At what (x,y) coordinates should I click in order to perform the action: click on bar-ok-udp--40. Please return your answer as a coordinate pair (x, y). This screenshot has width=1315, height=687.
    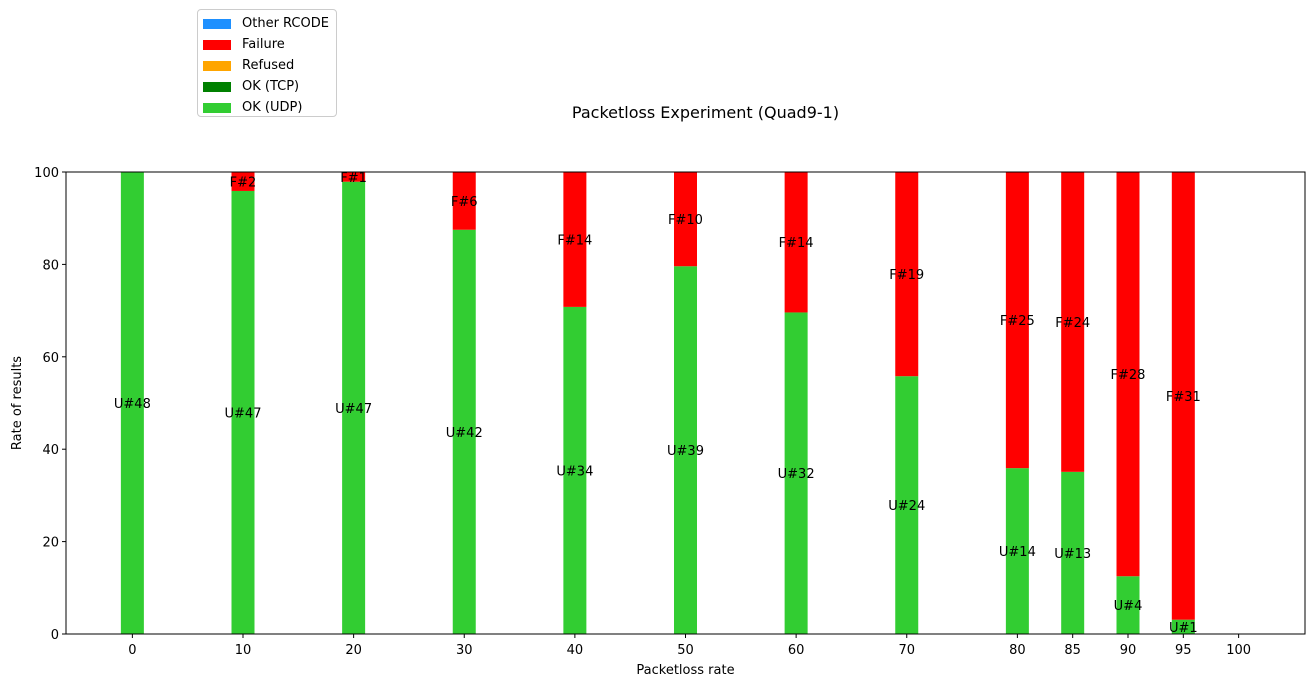
    Looking at the image, I should click on (575, 470).